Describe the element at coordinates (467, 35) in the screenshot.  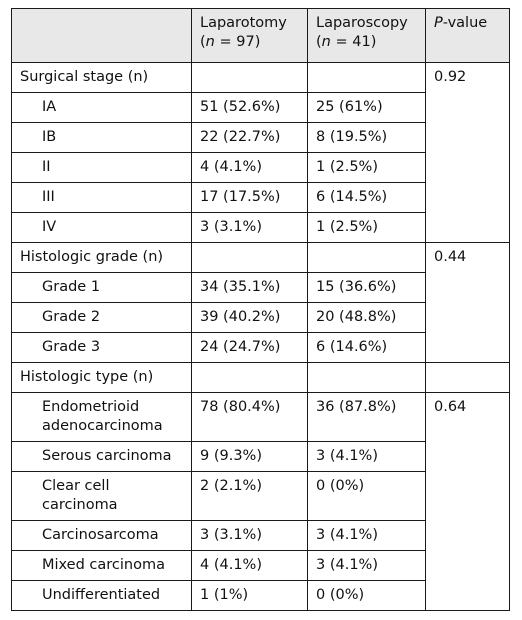
I see `header-p-value: P-value` at that location.